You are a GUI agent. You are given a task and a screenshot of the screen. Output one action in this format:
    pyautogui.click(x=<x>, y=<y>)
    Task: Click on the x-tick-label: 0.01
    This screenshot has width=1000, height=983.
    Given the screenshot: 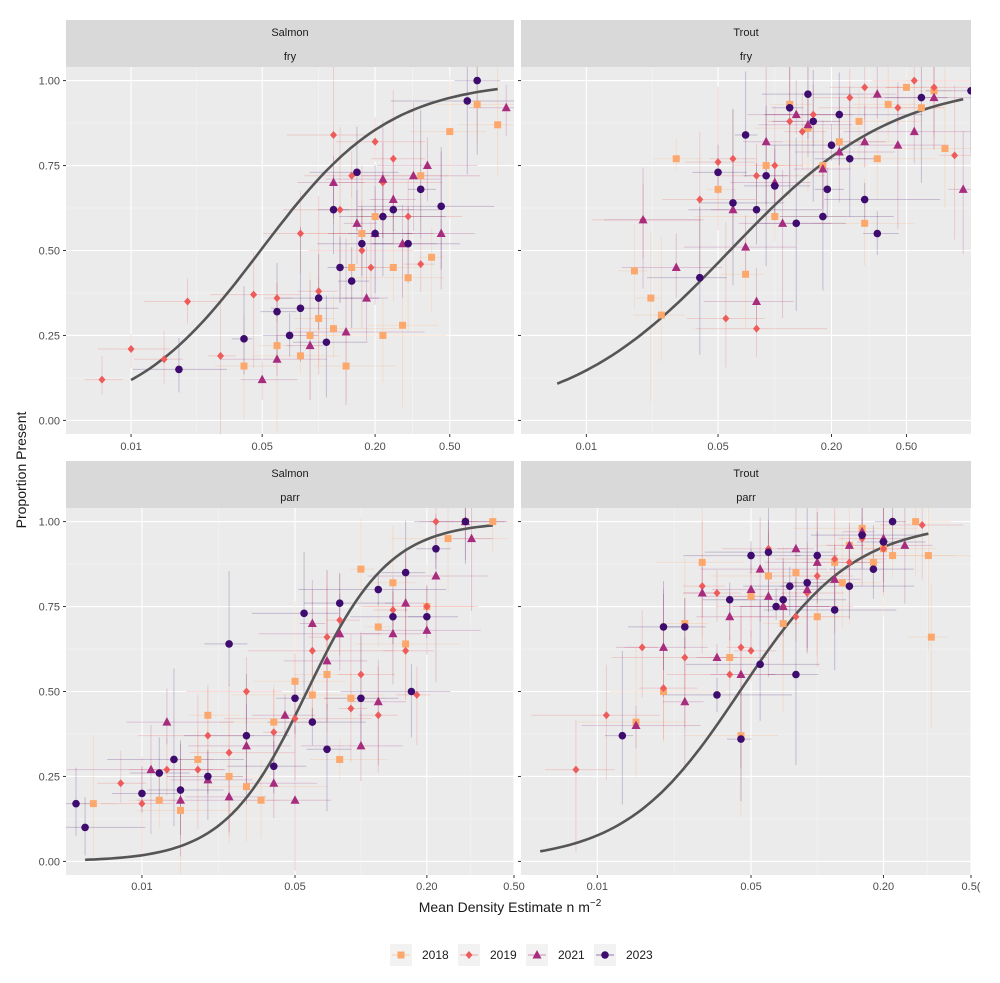 What is the action you would take?
    pyautogui.click(x=586, y=447)
    